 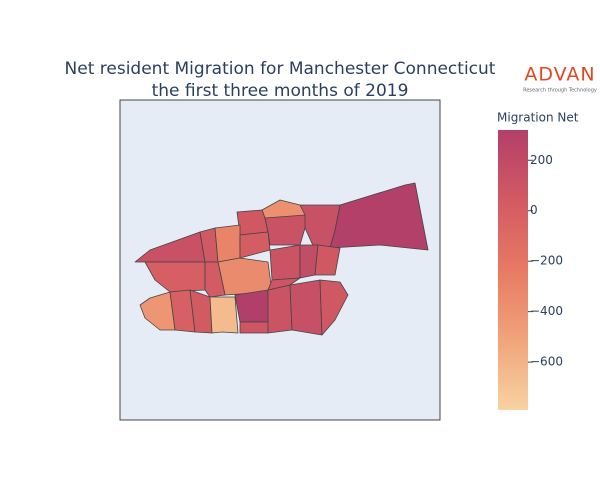 What do you see at coordinates (546, 311) in the screenshot?
I see `colorbar-tick-label: −400` at bounding box center [546, 311].